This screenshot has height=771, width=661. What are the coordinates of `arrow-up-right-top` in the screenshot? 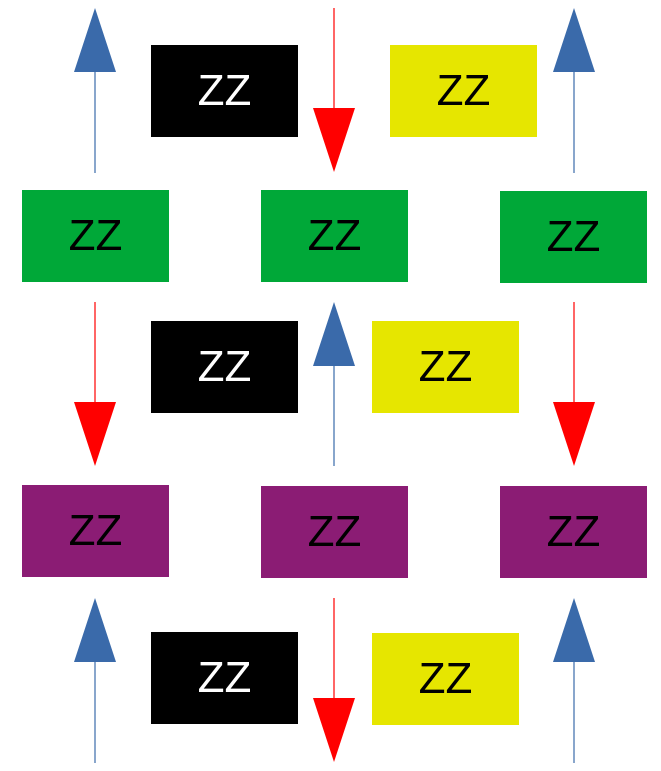 It's located at (574, 90).